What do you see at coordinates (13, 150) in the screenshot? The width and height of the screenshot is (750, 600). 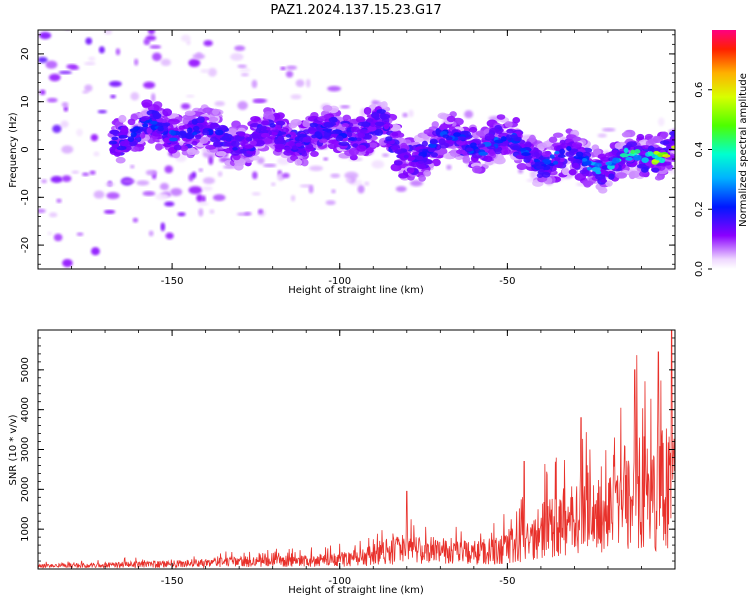 I see `heatmap-y-label: Frequency (Hz)` at bounding box center [13, 150].